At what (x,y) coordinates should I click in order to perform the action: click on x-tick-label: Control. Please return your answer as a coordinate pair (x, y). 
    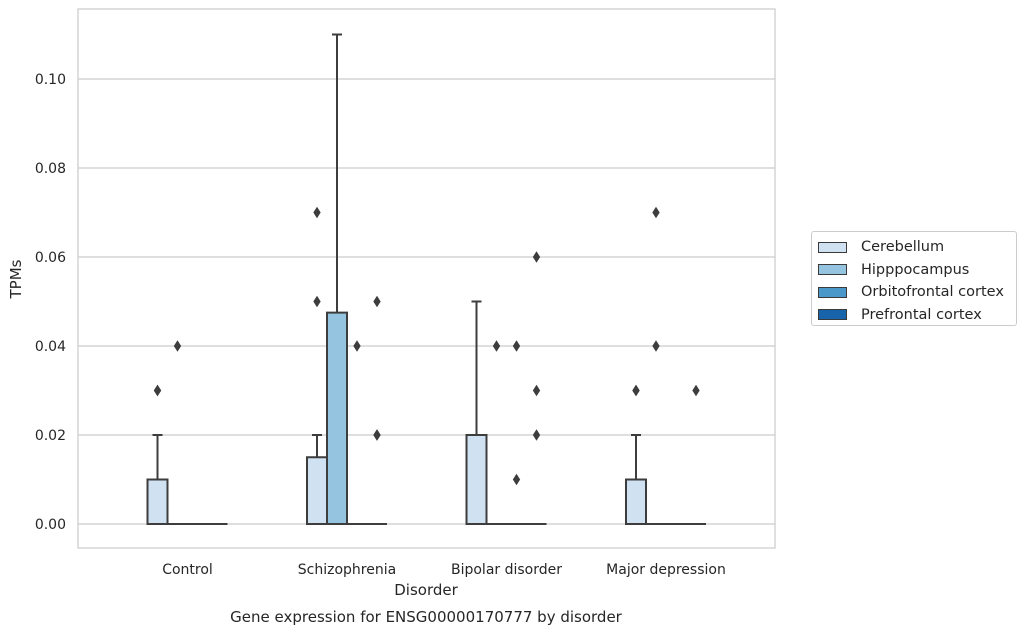
    Looking at the image, I should click on (187, 570).